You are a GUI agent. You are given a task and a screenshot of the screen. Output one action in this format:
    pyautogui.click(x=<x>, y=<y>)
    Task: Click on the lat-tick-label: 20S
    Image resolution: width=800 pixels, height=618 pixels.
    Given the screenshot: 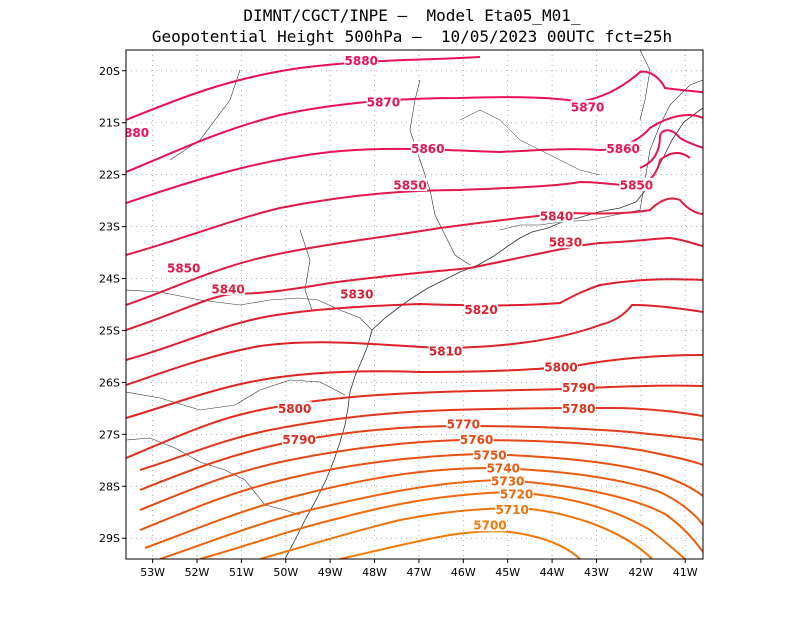 What is the action you would take?
    pyautogui.click(x=109, y=71)
    